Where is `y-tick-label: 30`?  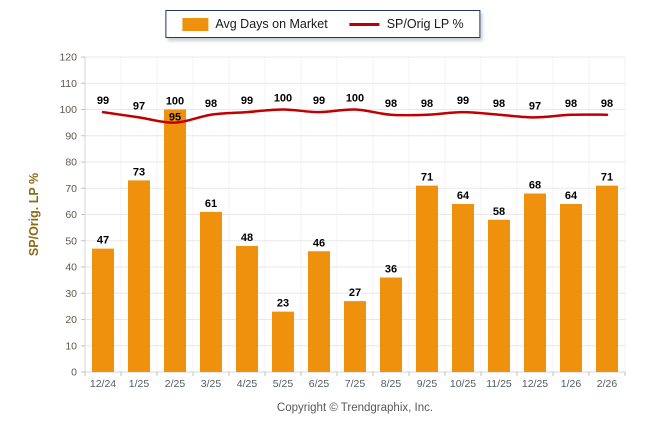 y-tick-label: 30 is located at coordinates (71, 294).